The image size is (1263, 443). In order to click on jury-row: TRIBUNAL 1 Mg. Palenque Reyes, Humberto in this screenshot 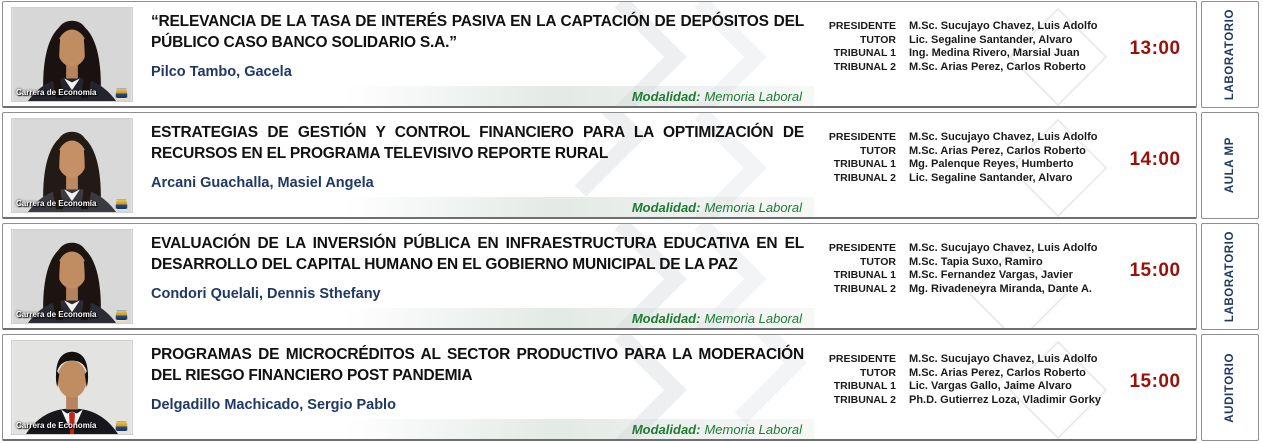, I will do `click(964, 165)`.